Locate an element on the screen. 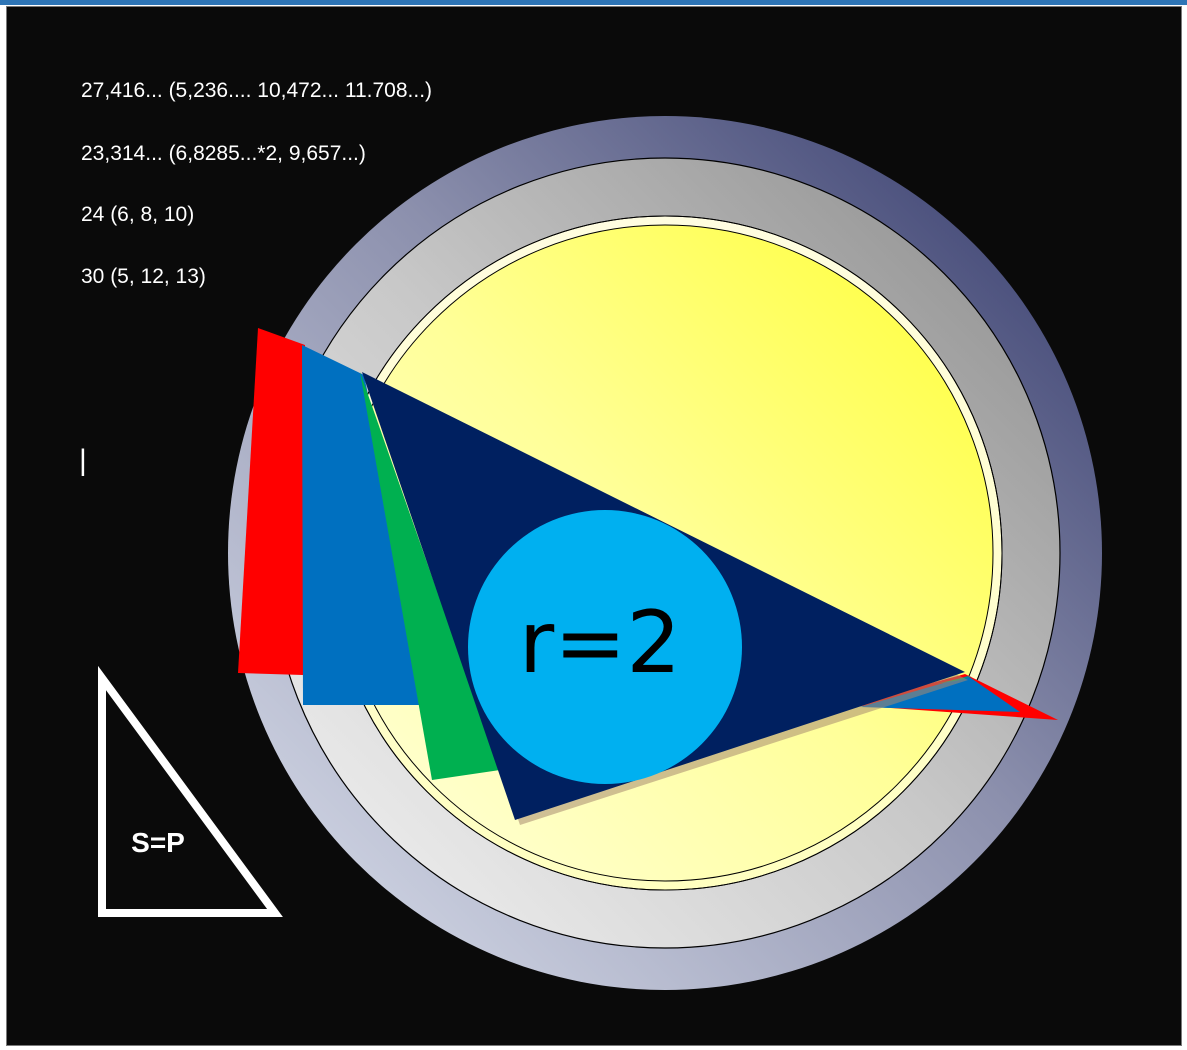 The width and height of the screenshot is (1187, 1050). blue-triangle is located at coordinates (366, 525).